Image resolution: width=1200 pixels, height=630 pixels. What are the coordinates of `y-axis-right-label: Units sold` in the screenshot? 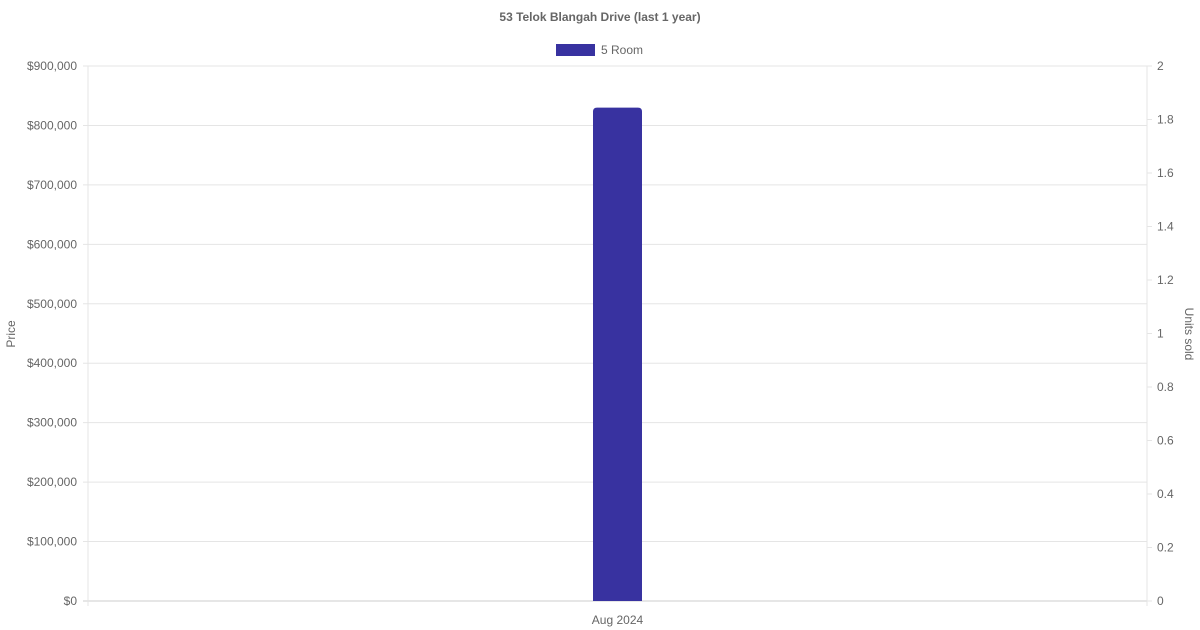 It's located at (1189, 334).